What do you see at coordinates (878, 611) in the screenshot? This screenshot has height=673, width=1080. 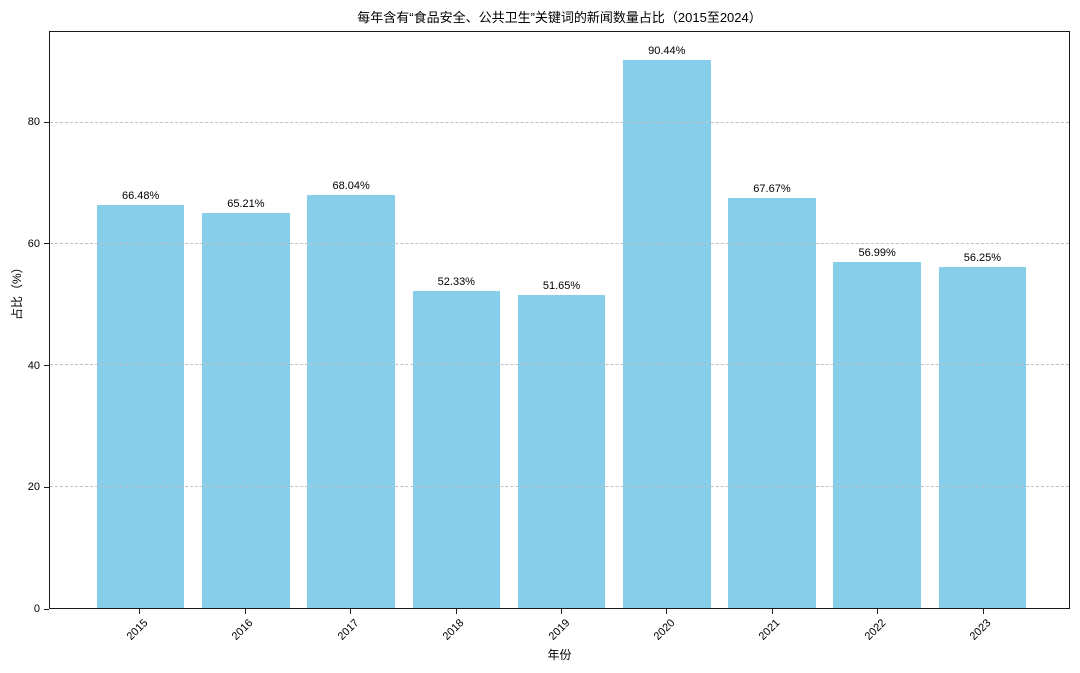 I see `xtick-mark-2022` at bounding box center [878, 611].